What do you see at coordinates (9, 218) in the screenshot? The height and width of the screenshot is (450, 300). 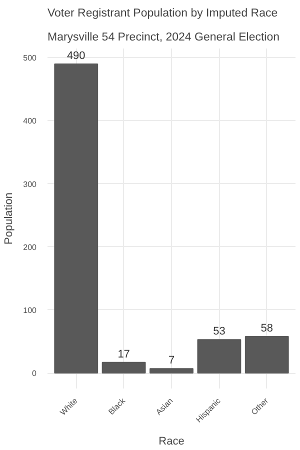 I see `y-axis-title: Population` at bounding box center [9, 218].